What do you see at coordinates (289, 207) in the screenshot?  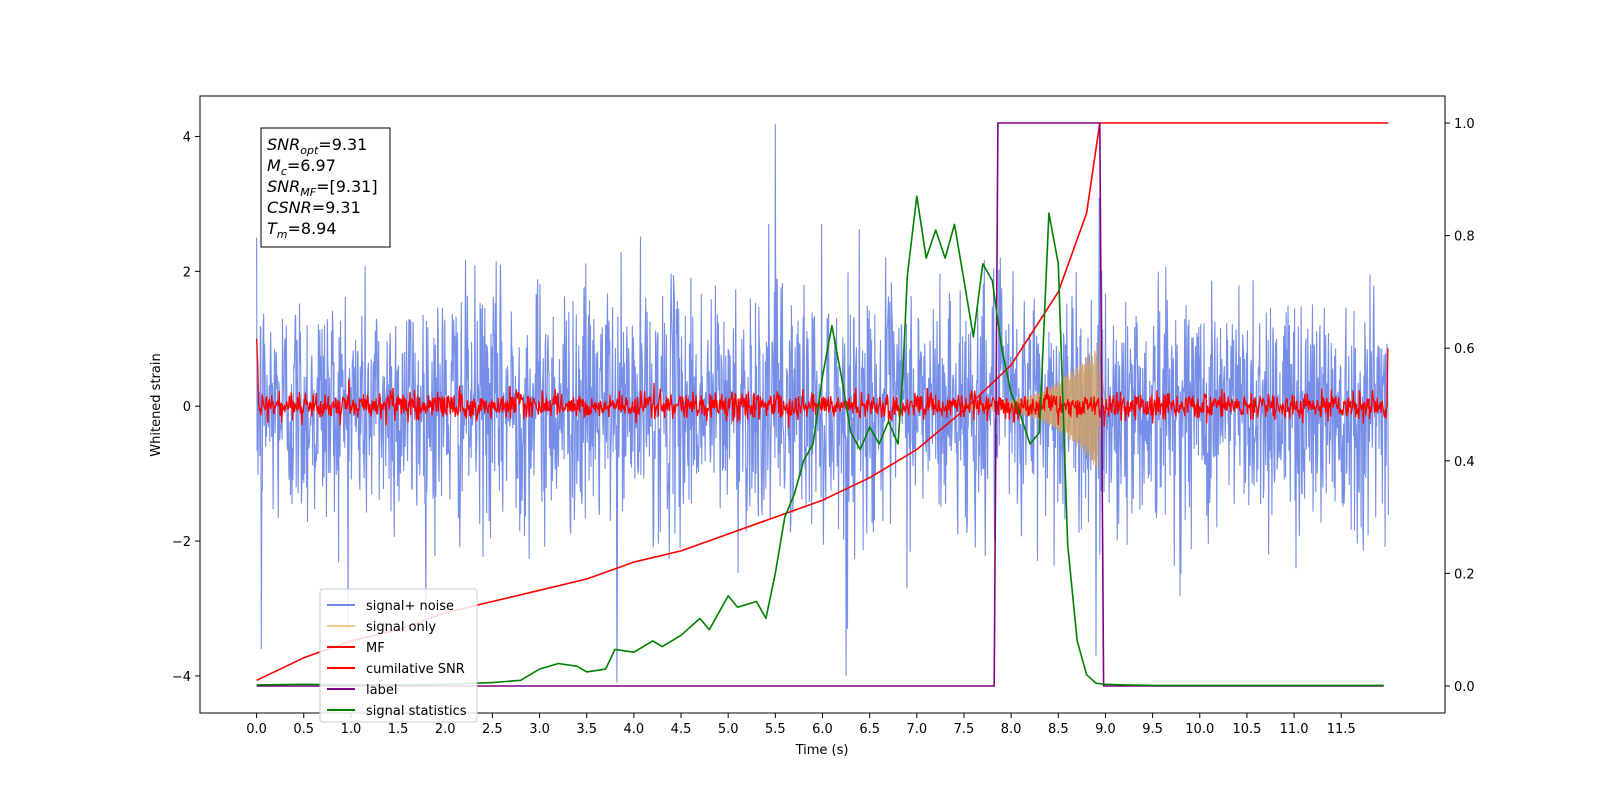 I see `stats-row-name: CSNR` at bounding box center [289, 207].